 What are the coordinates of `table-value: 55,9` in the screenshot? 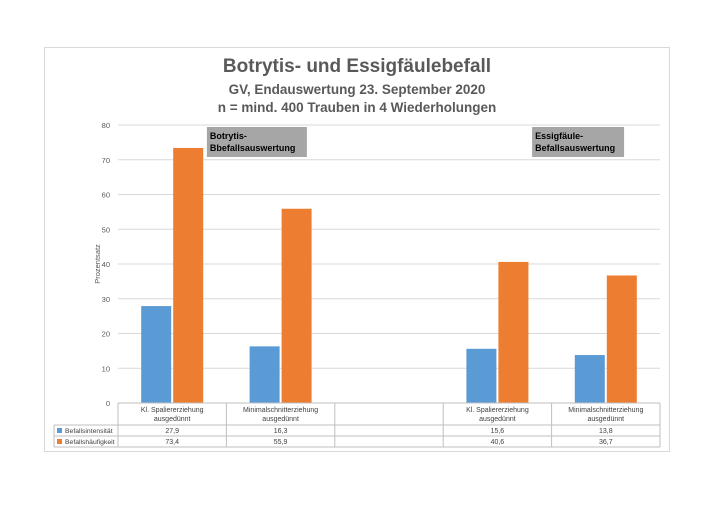 It's located at (281, 442).